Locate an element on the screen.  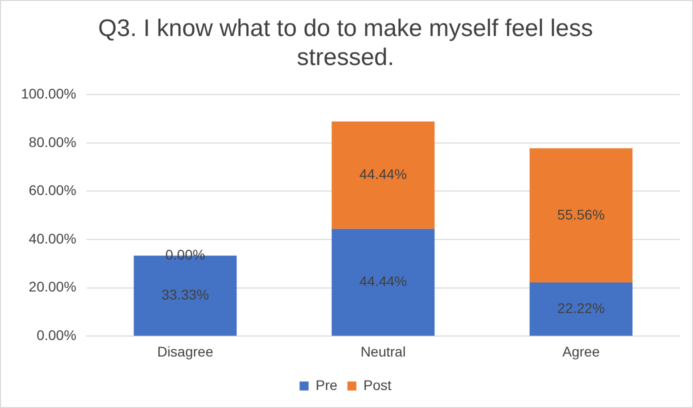
legend-label: Pre is located at coordinates (327, 384).